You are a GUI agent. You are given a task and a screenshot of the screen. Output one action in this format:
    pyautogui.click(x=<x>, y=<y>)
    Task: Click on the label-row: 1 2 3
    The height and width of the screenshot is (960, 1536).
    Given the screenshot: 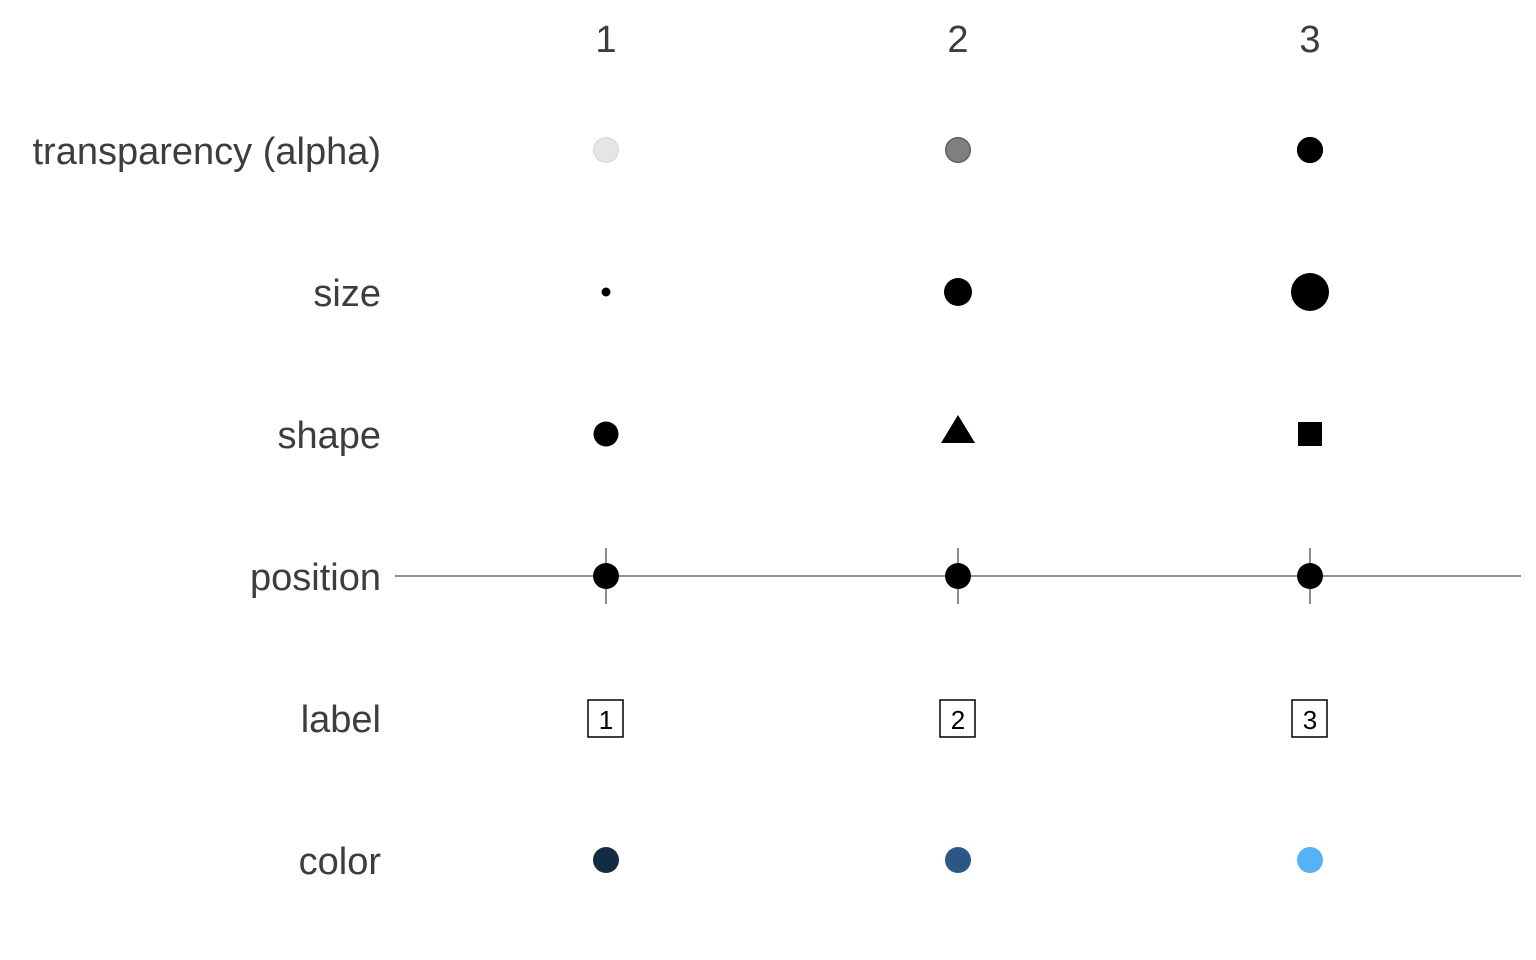 What is the action you would take?
    pyautogui.click(x=957, y=718)
    